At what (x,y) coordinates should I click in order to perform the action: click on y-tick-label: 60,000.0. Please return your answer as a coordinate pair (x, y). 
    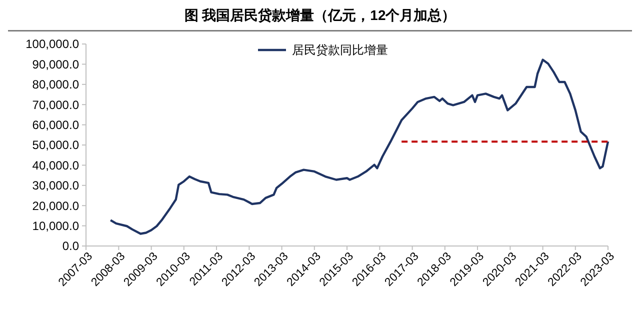
    Looking at the image, I should click on (56, 125).